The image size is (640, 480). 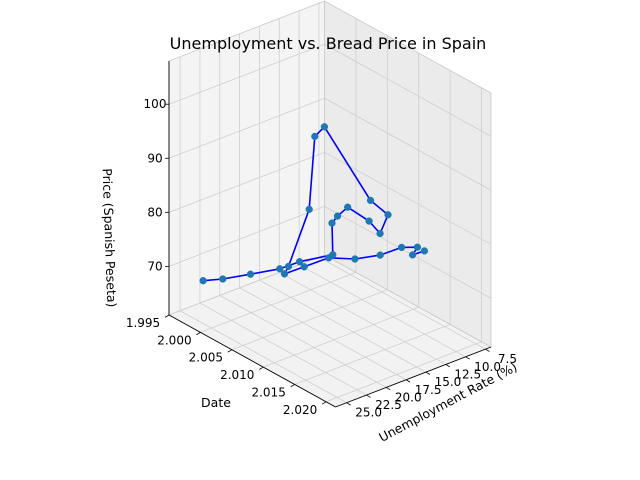 I want to click on y-axis-label: Date, so click(x=216, y=402).